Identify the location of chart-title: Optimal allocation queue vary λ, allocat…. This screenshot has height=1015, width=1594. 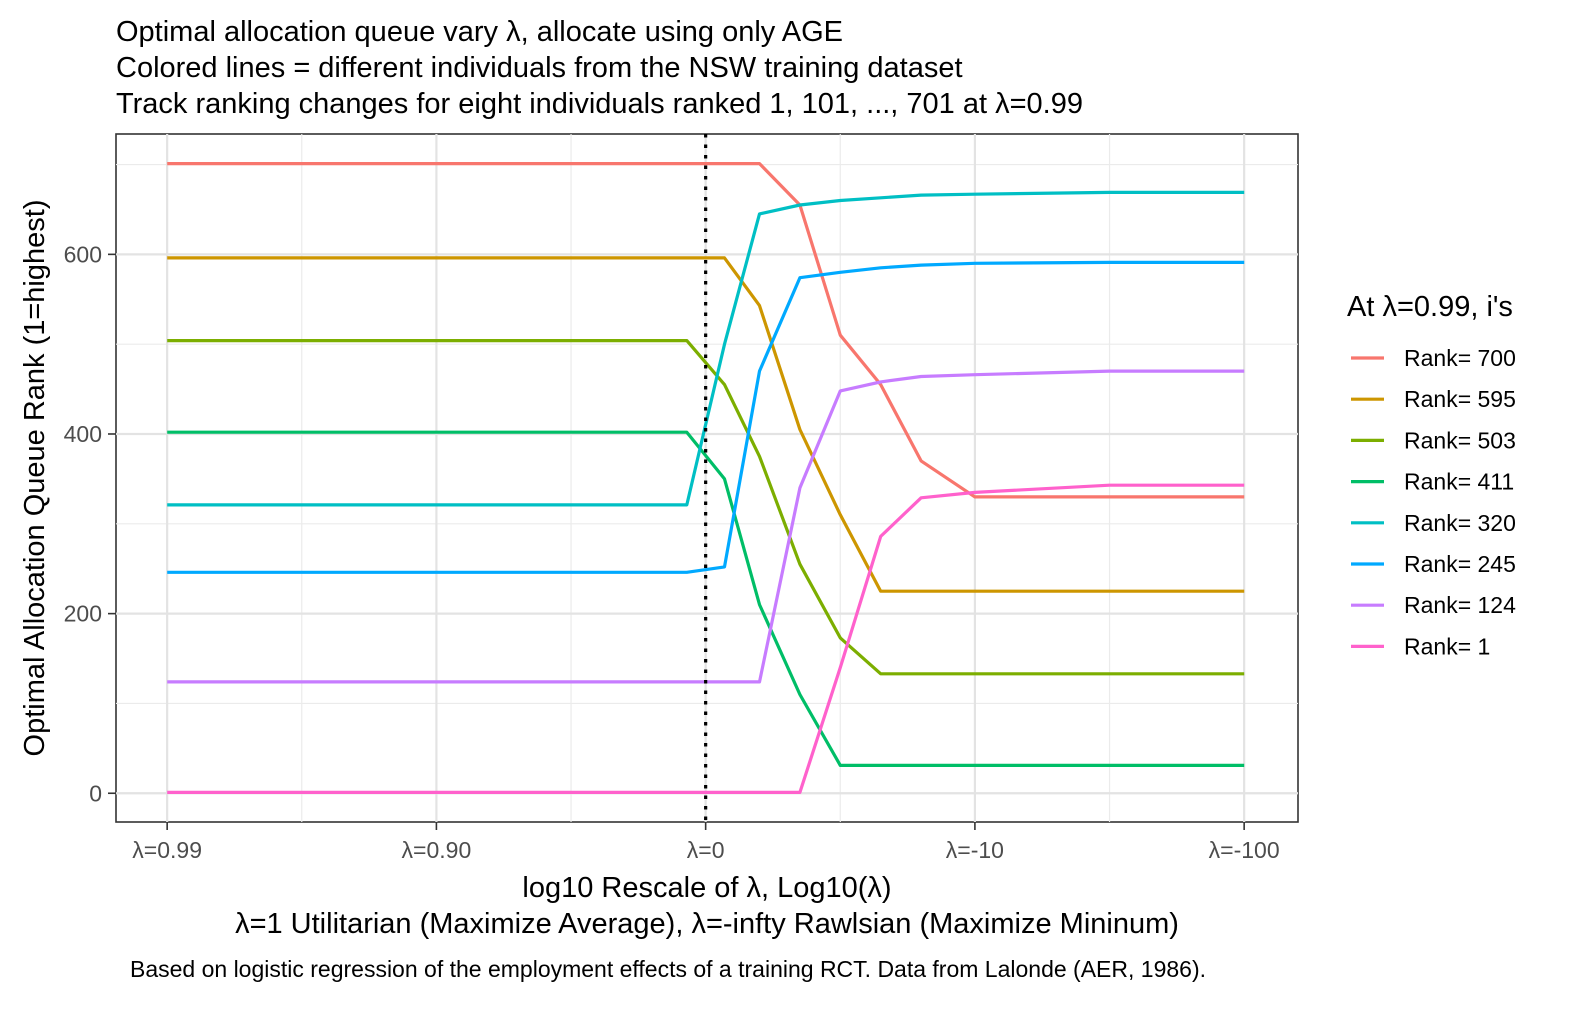
(599, 68).